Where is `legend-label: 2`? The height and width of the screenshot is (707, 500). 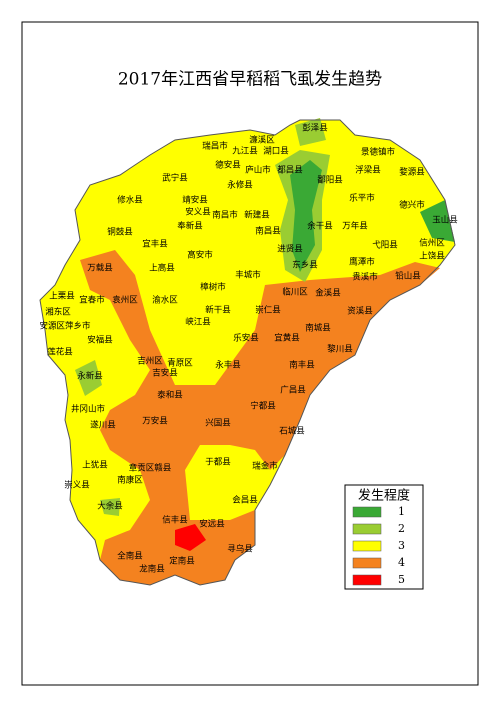
legend-label: 2 is located at coordinates (401, 528).